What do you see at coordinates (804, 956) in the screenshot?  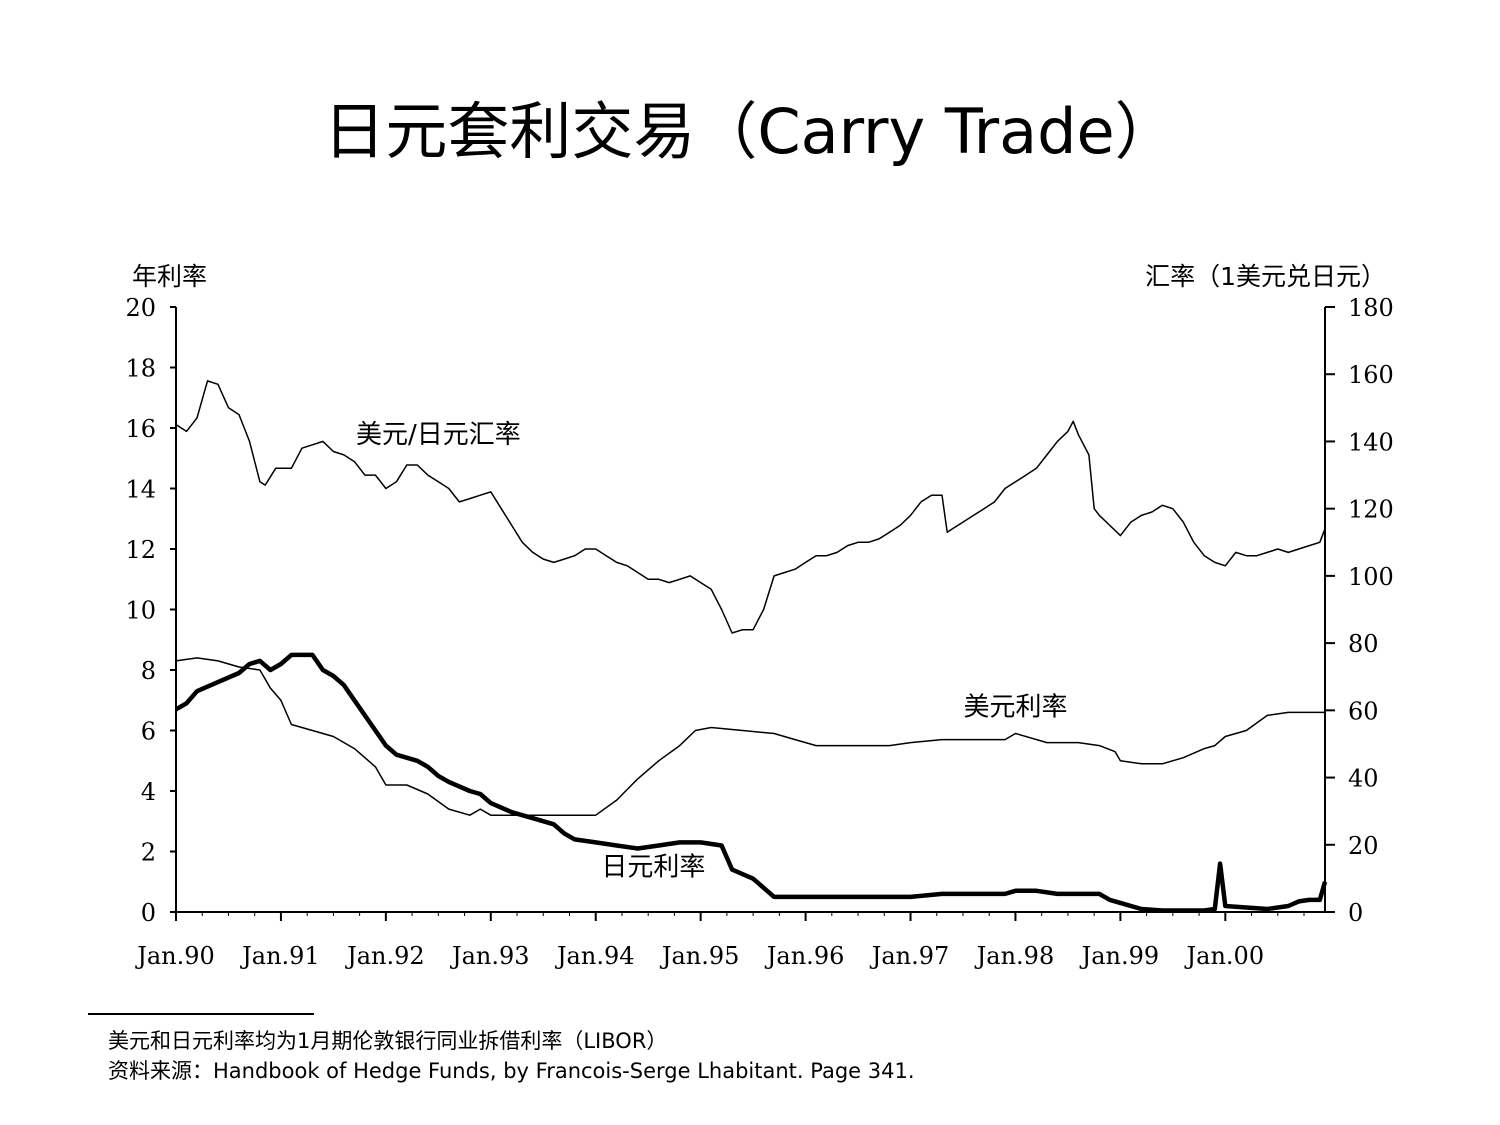 I see `x-tick-label: Jan.96` at bounding box center [804, 956].